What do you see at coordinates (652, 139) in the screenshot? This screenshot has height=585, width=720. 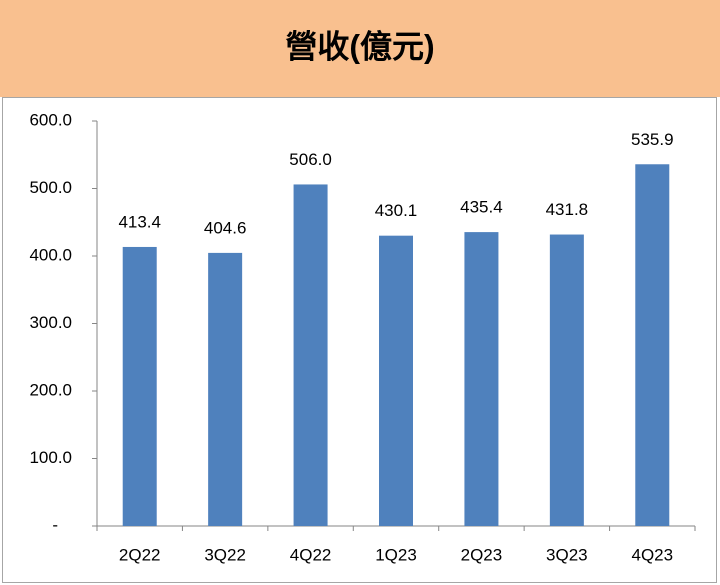 I see `data-label: 535.9` at bounding box center [652, 139].